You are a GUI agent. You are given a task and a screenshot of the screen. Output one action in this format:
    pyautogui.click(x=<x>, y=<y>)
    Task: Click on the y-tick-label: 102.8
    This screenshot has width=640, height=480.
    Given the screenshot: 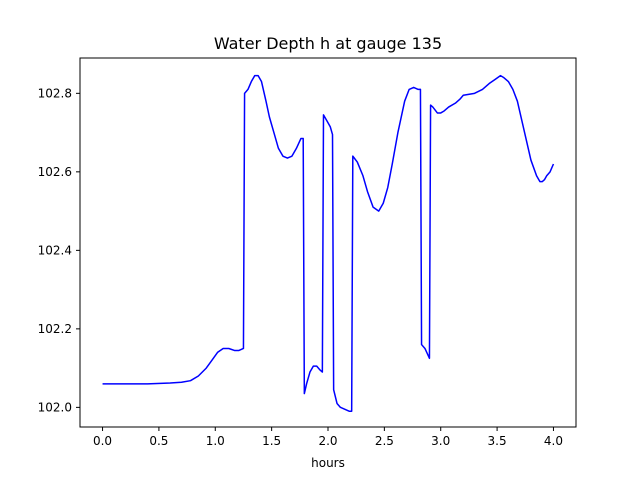 What is the action you would take?
    pyautogui.click(x=55, y=93)
    